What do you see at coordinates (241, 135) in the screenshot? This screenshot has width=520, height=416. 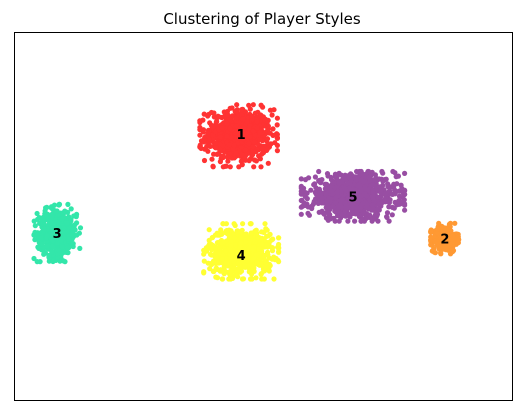 I see `cluster-label-1: 1` at bounding box center [241, 135].